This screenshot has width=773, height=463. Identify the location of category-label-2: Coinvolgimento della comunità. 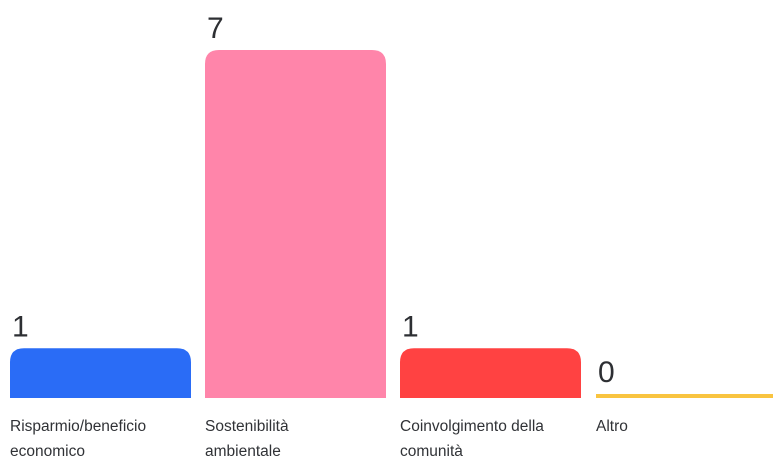
(472, 439).